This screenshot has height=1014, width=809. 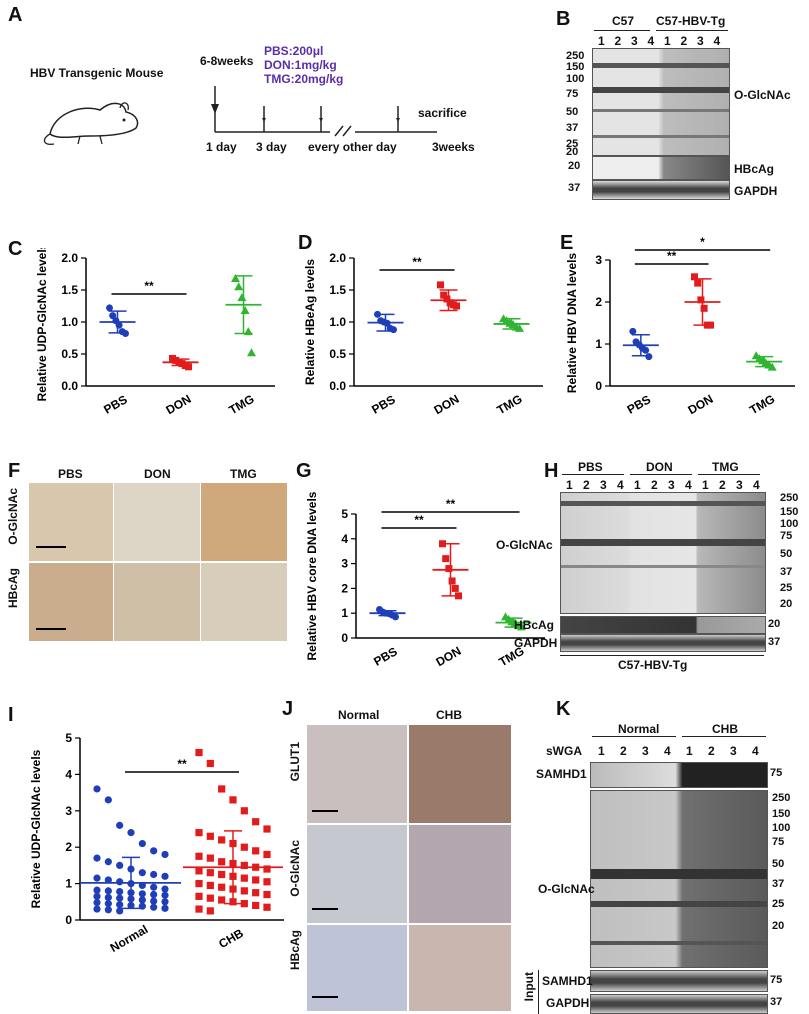 What do you see at coordinates (574, 188) in the screenshot?
I see `b-marker-37-small: 37` at bounding box center [574, 188].